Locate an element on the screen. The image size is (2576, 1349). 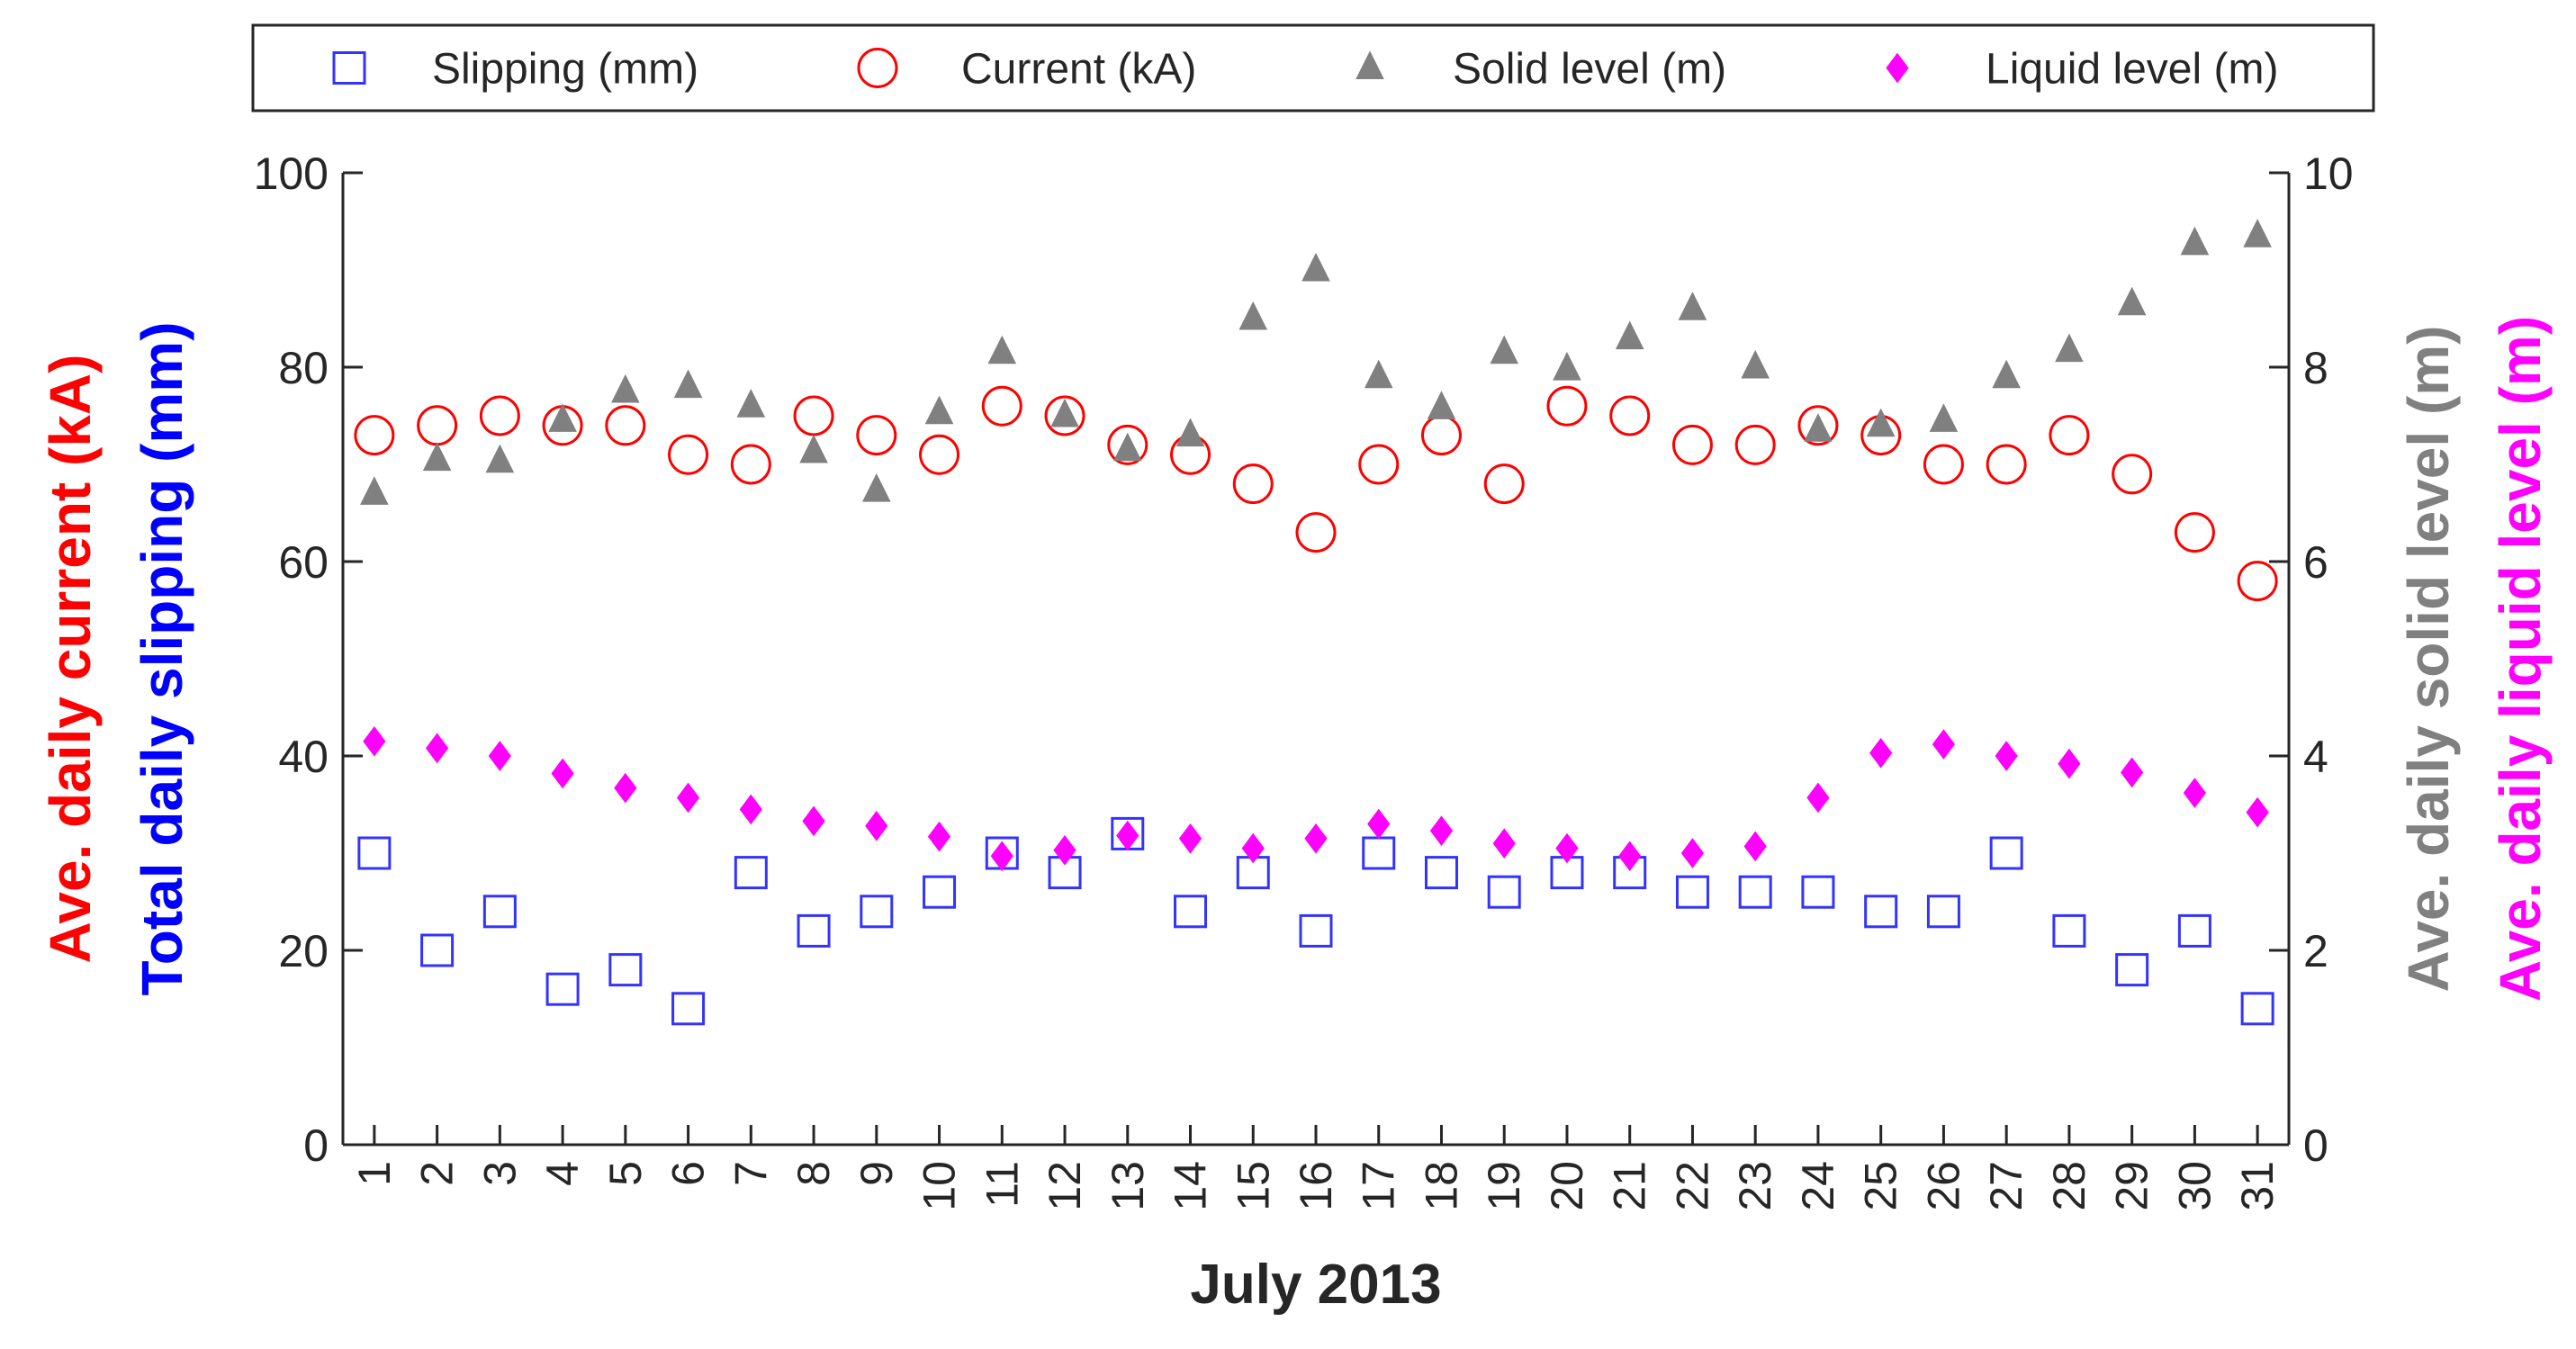
x-tick-label: 19 is located at coordinates (1504, 1186).